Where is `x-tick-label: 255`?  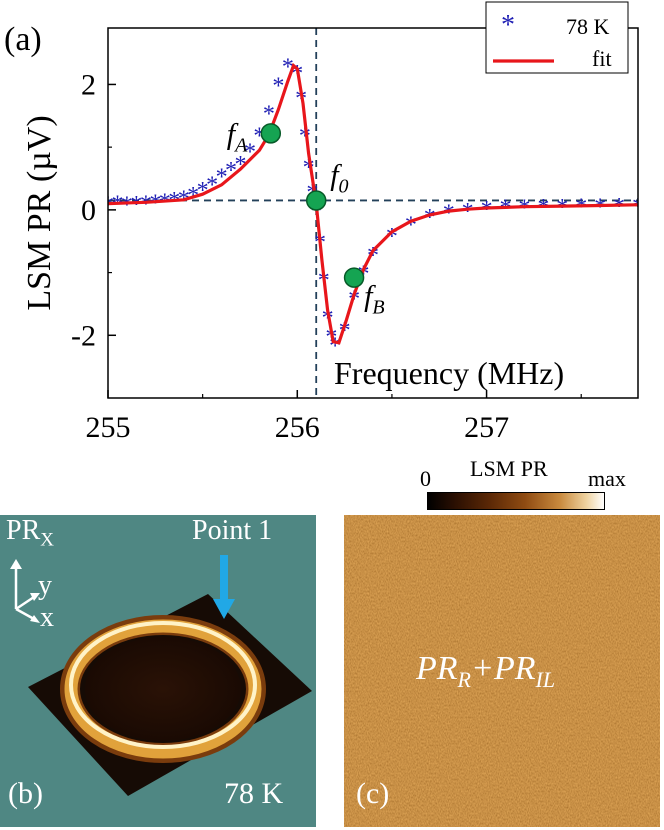 x-tick-label: 255 is located at coordinates (108, 427).